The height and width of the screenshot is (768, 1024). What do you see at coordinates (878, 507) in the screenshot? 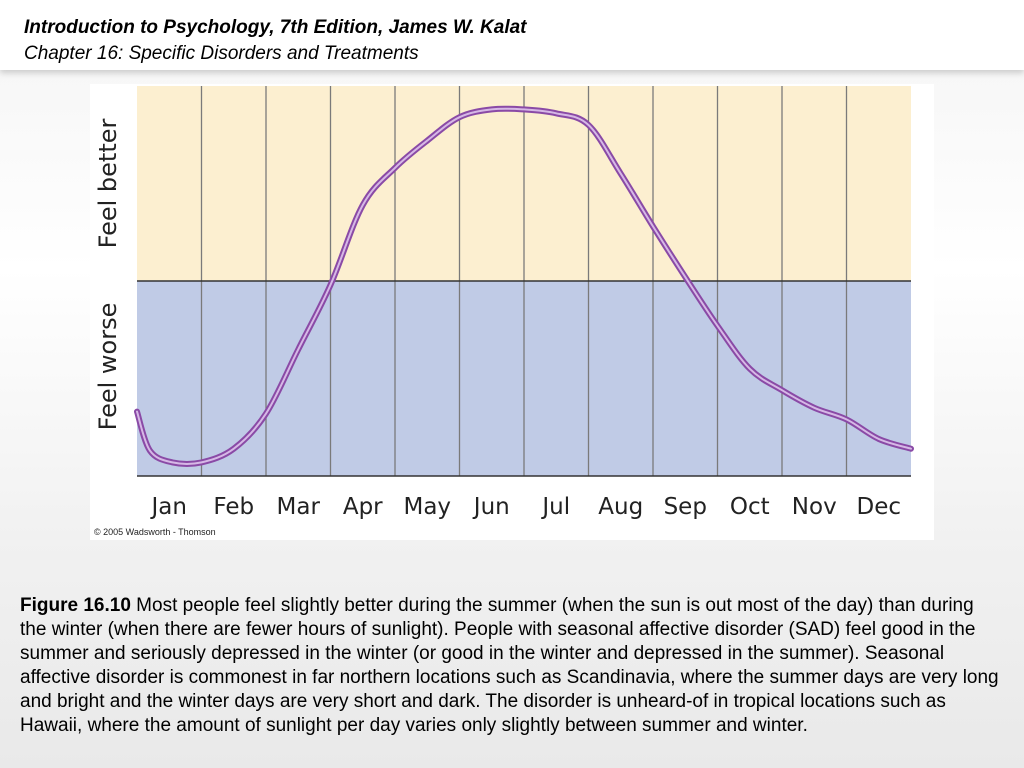
I see `month-tick-label: Dec` at bounding box center [878, 507].